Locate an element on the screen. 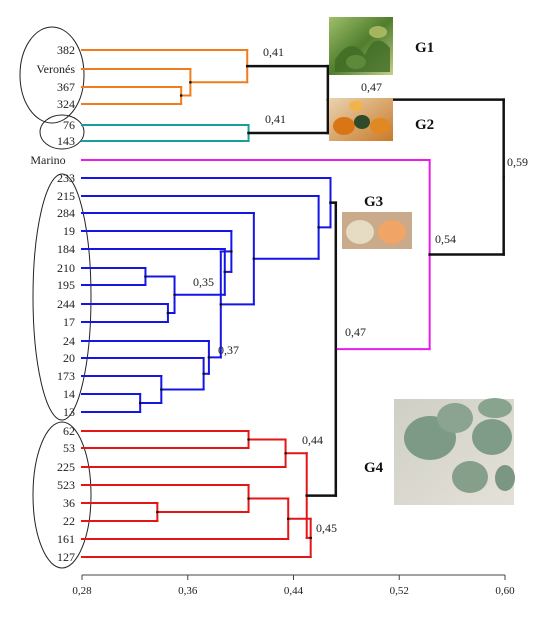 The image size is (558, 624). leaf-label: 523 is located at coordinates (66, 485).